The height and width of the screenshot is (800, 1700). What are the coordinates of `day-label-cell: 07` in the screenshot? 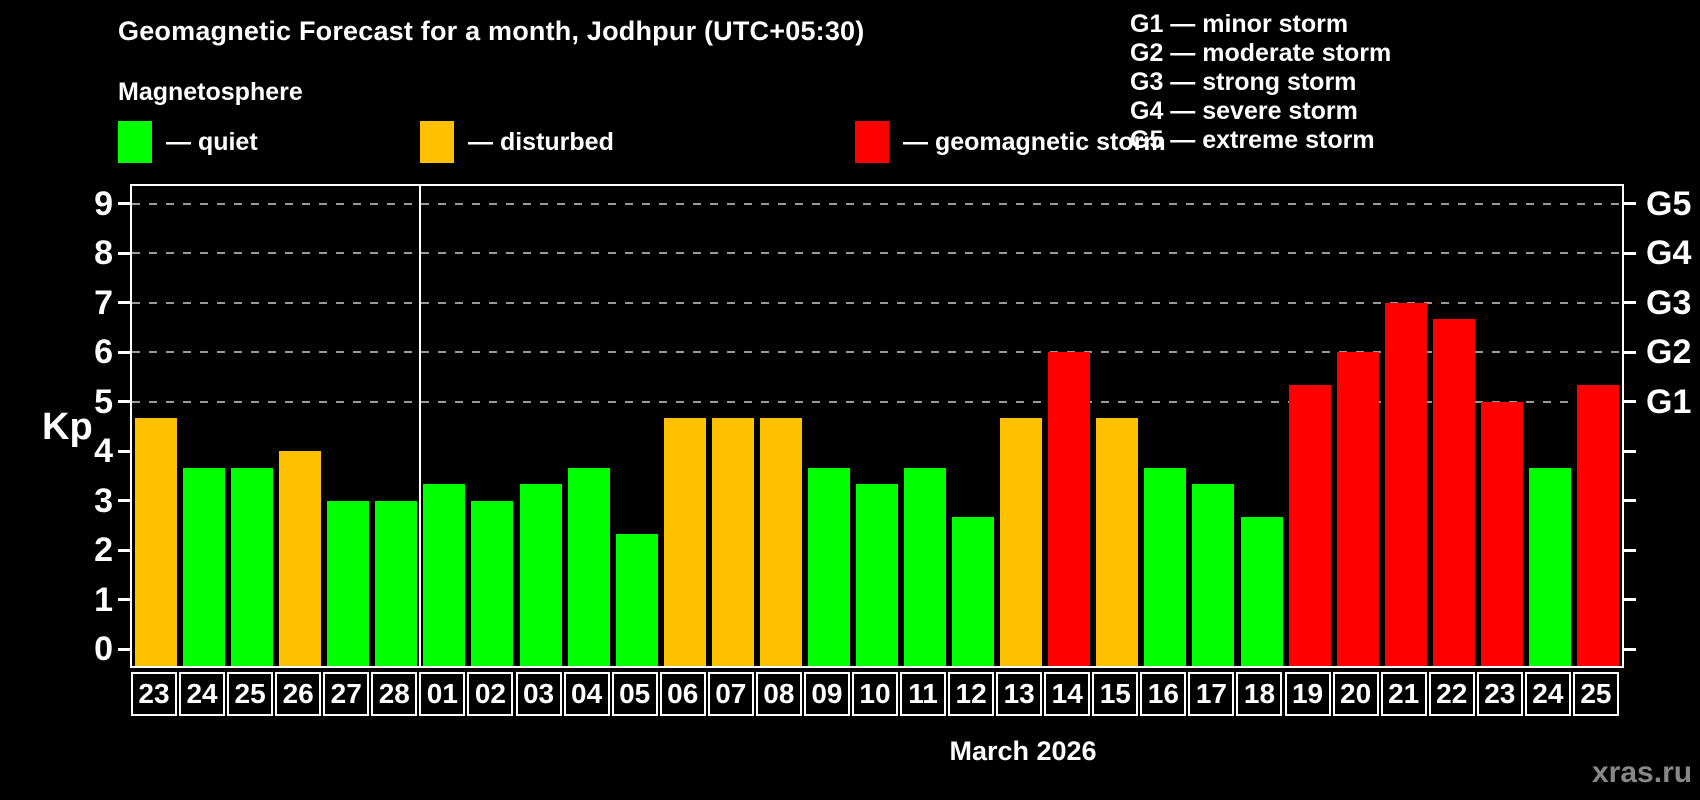 It's located at (730, 694).